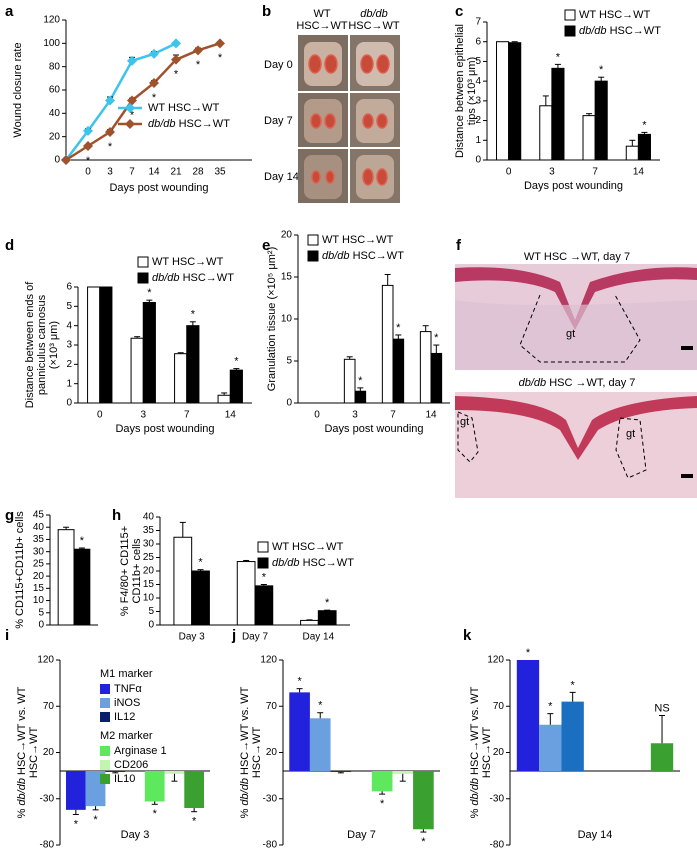 Image resolution: width=697 pixels, height=857 pixels. Describe the element at coordinates (49, 706) in the screenshot. I see `y-tick-label: 70` at that location.